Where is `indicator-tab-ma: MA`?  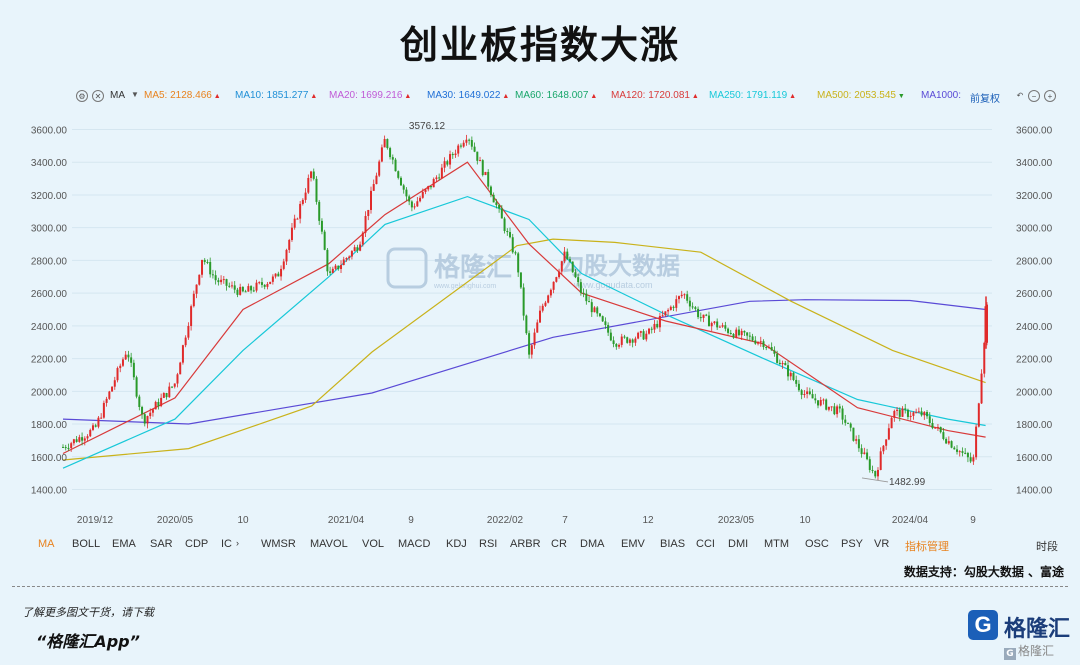 indicator-tab-ma: MA is located at coordinates (46, 544).